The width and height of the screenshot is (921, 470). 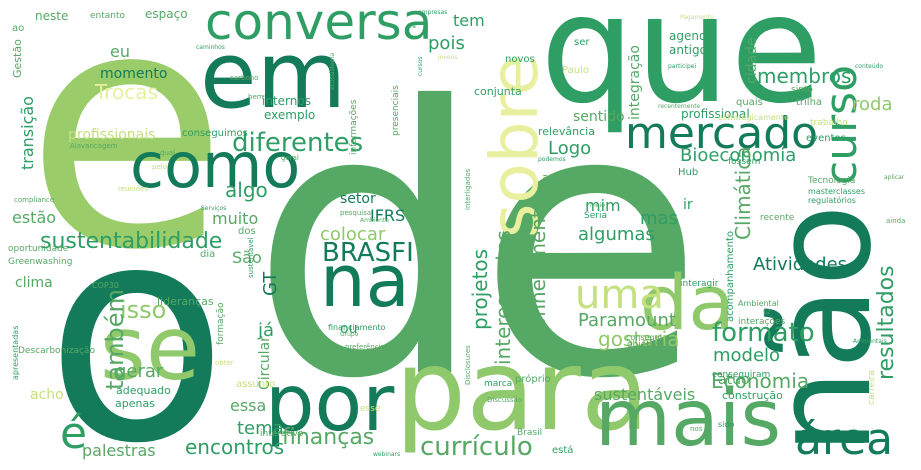 I want to click on word: informações, so click(x=354, y=127).